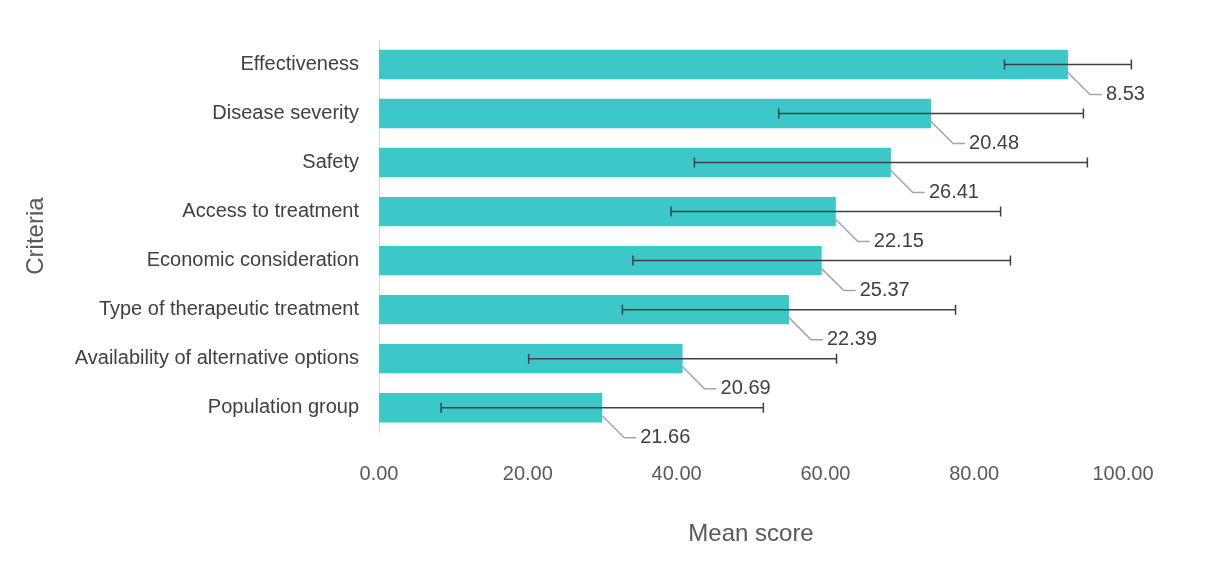 This screenshot has width=1205, height=573. What do you see at coordinates (974, 472) in the screenshot?
I see `x-tick-label: 80.00` at bounding box center [974, 472].